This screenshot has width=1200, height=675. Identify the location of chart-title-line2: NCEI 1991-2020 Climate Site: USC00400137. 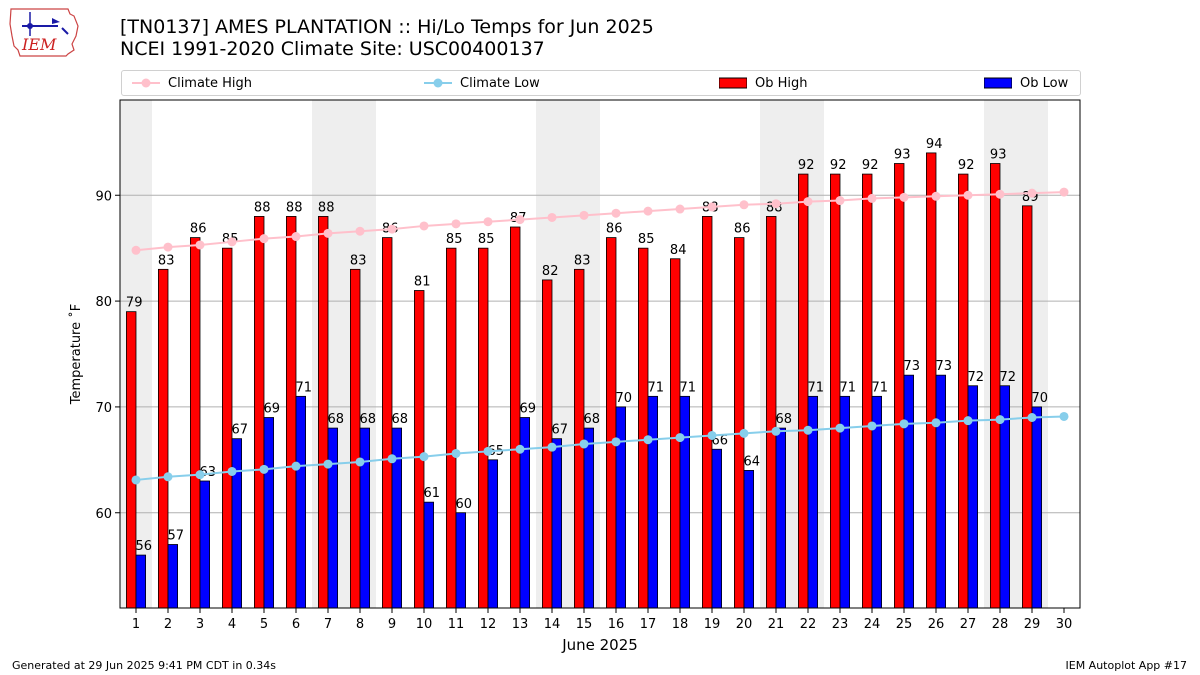
(332, 49).